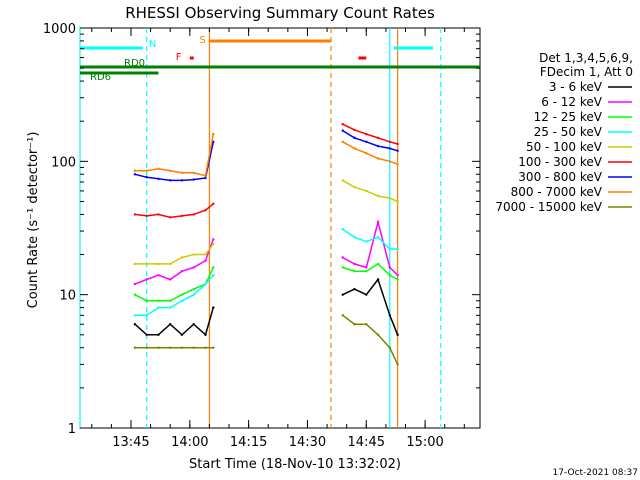 The height and width of the screenshot is (480, 640). Describe the element at coordinates (202, 40) in the screenshot. I see `state-bar-label-s: S` at that location.